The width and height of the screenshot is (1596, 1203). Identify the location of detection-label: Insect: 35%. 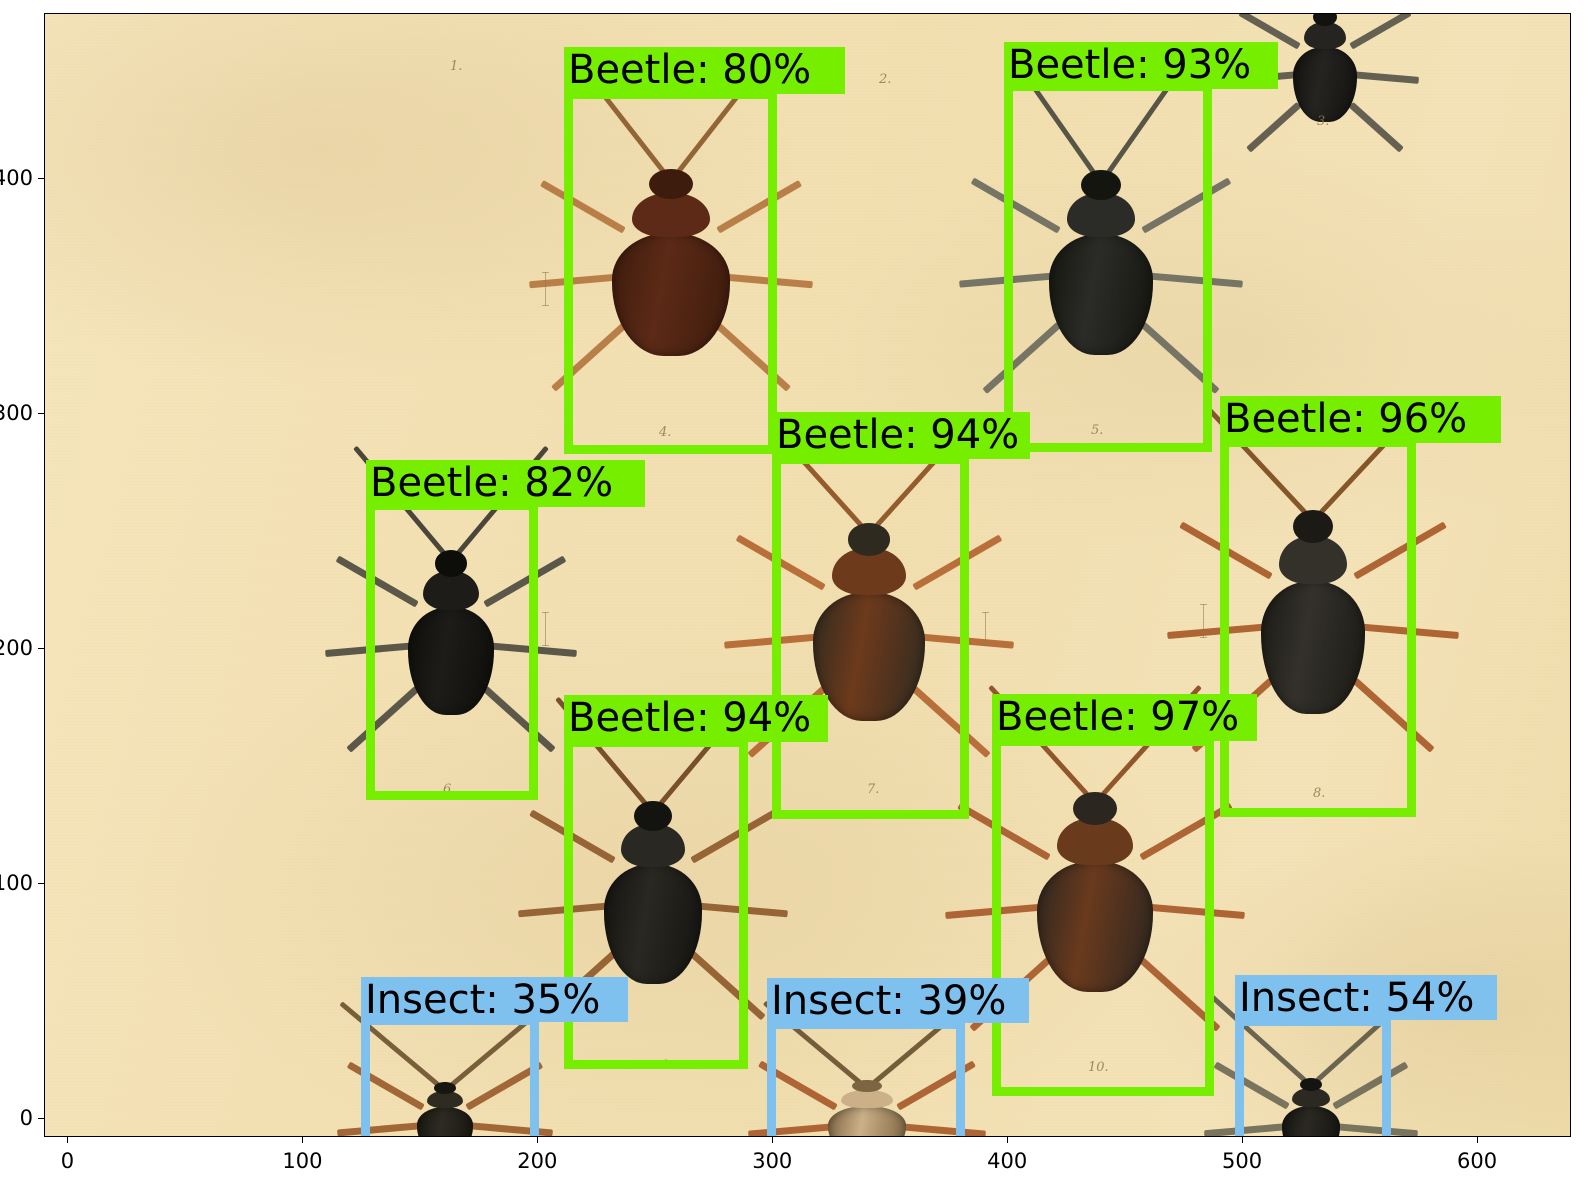
(494, 999).